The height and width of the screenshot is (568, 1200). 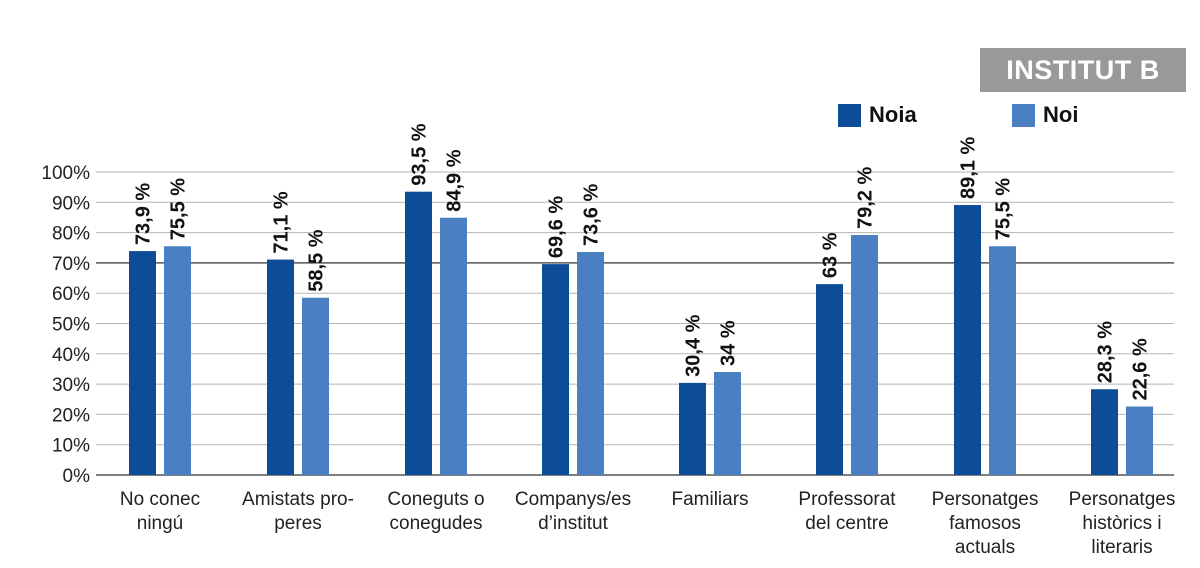 I want to click on y-tick-label: 10%, so click(x=71, y=446).